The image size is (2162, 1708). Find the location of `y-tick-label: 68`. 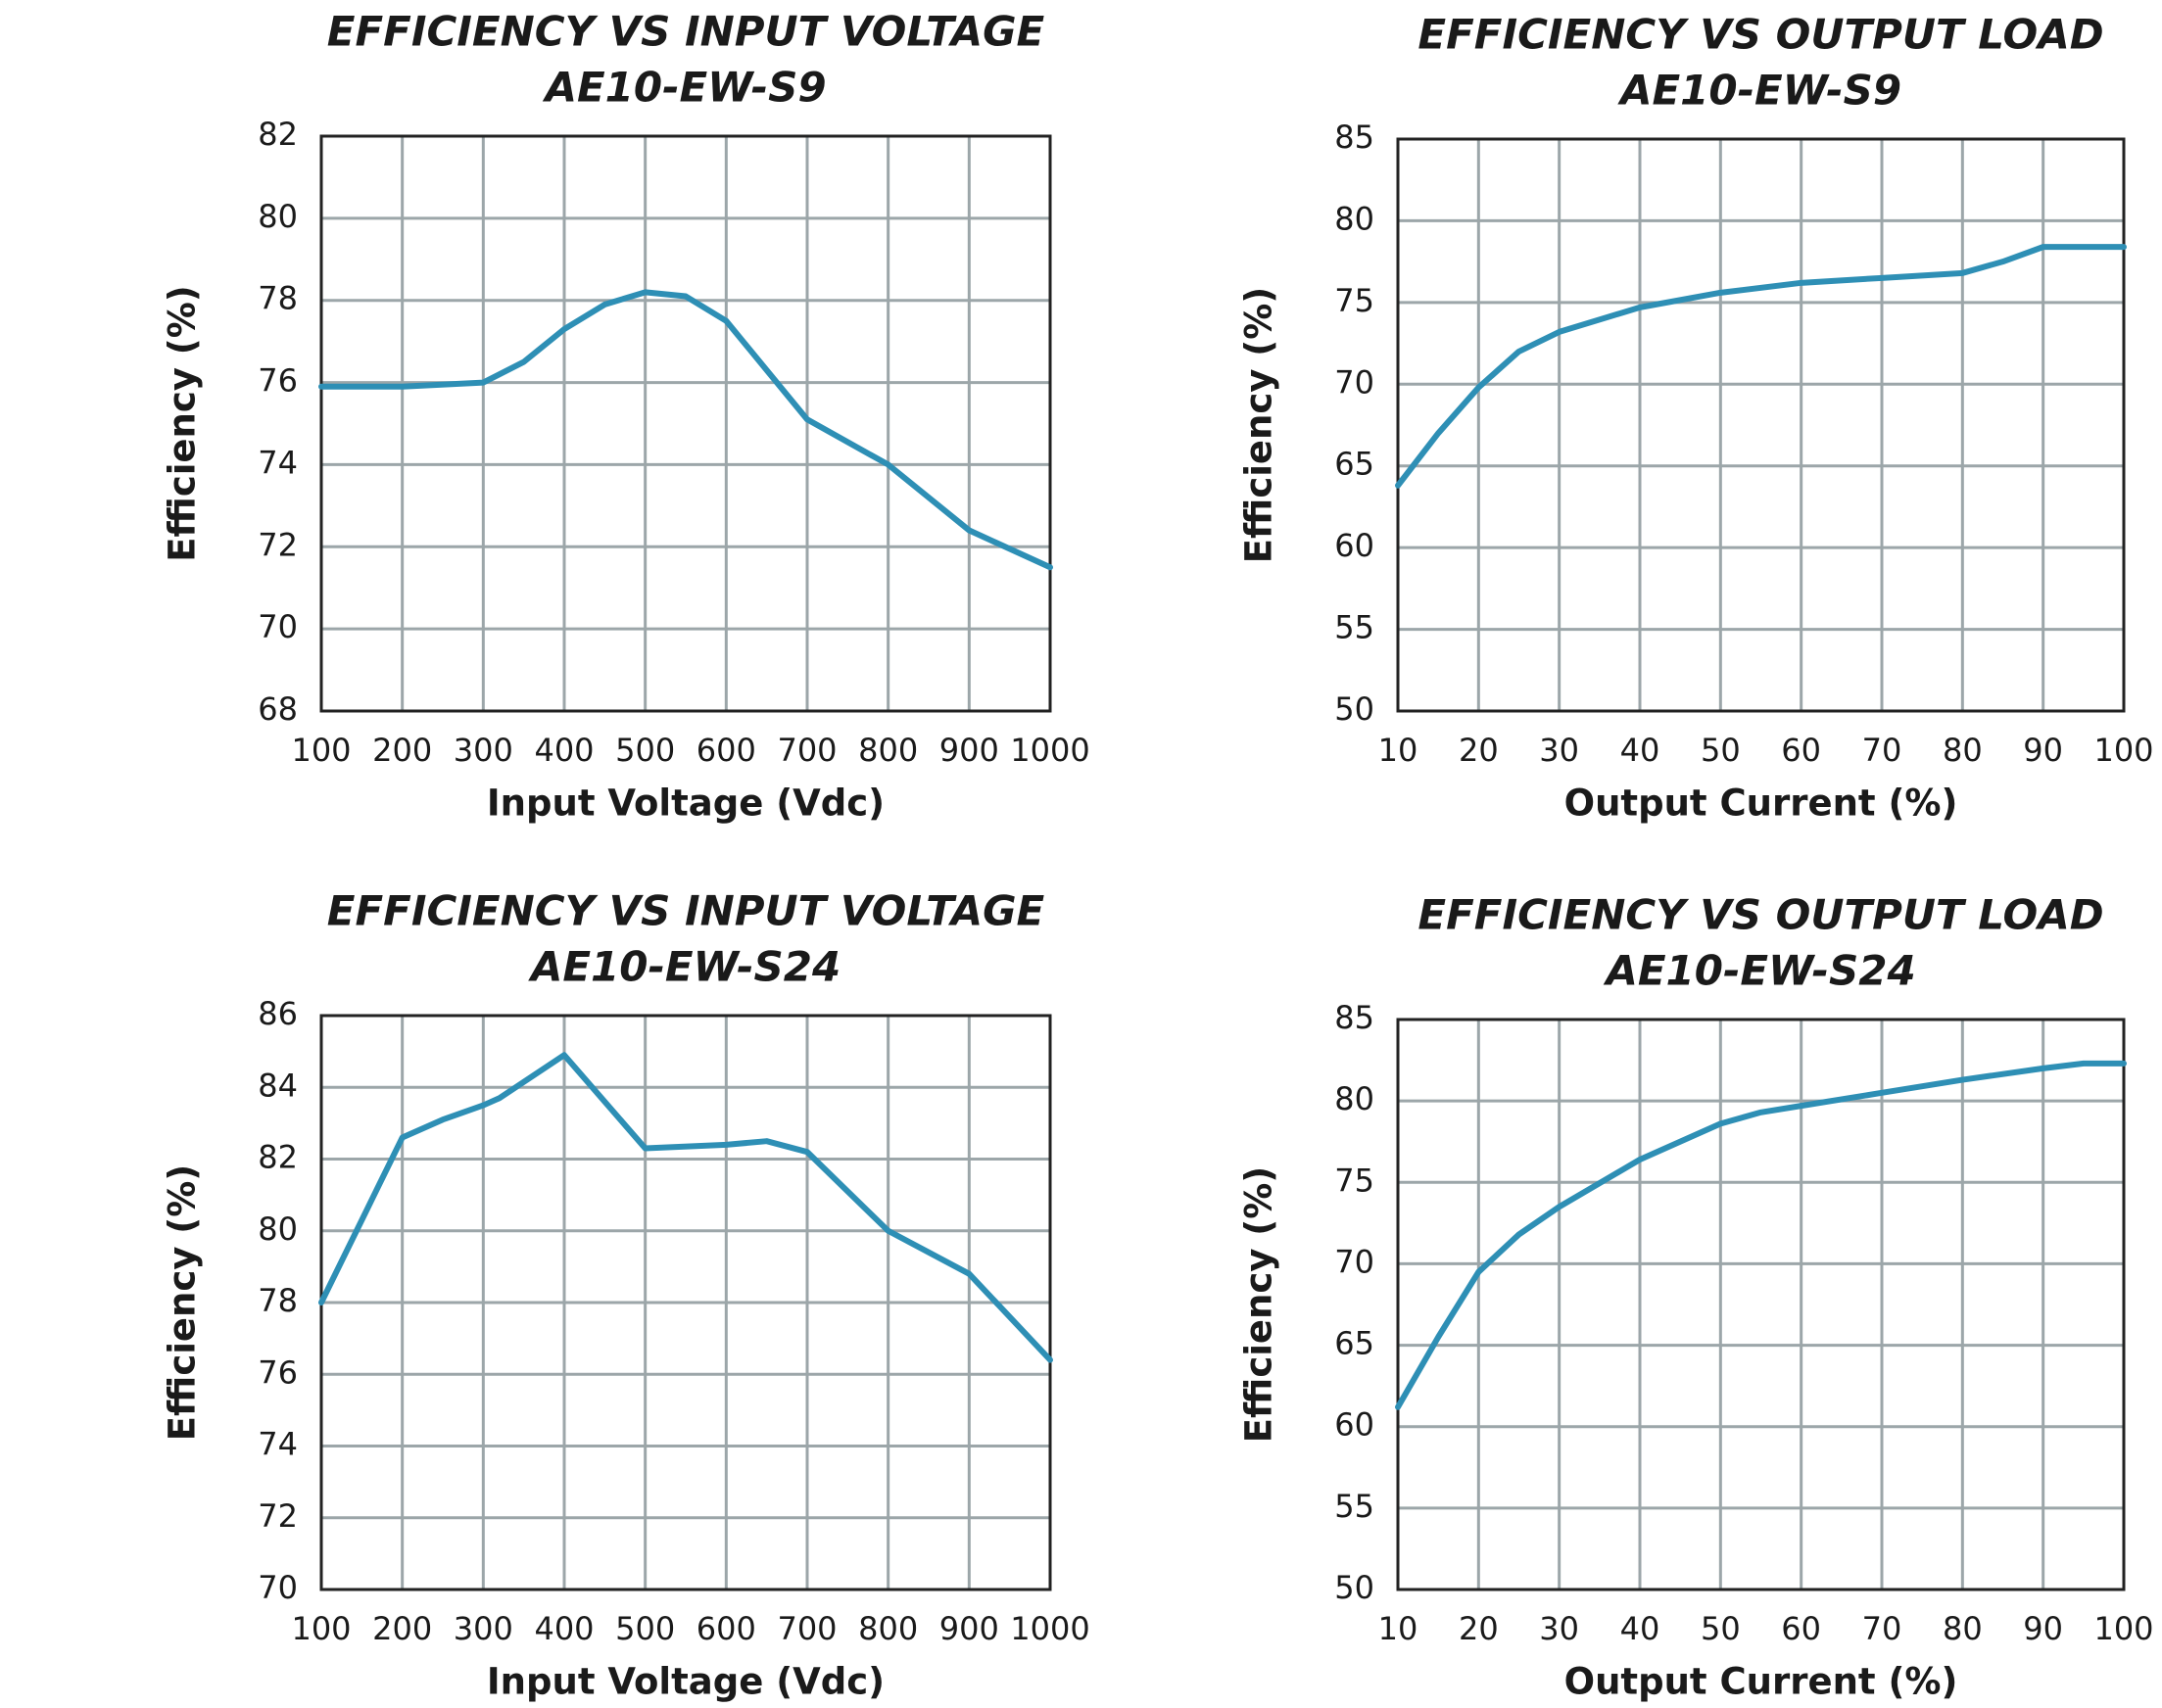

y-tick-label: 68 is located at coordinates (278, 709).